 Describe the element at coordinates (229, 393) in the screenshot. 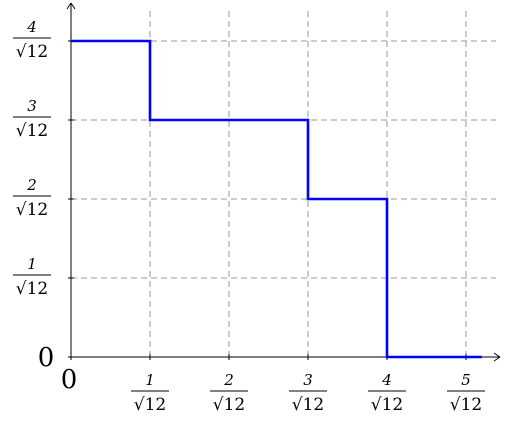

I see `x-tick-label-2: 2√12` at that location.